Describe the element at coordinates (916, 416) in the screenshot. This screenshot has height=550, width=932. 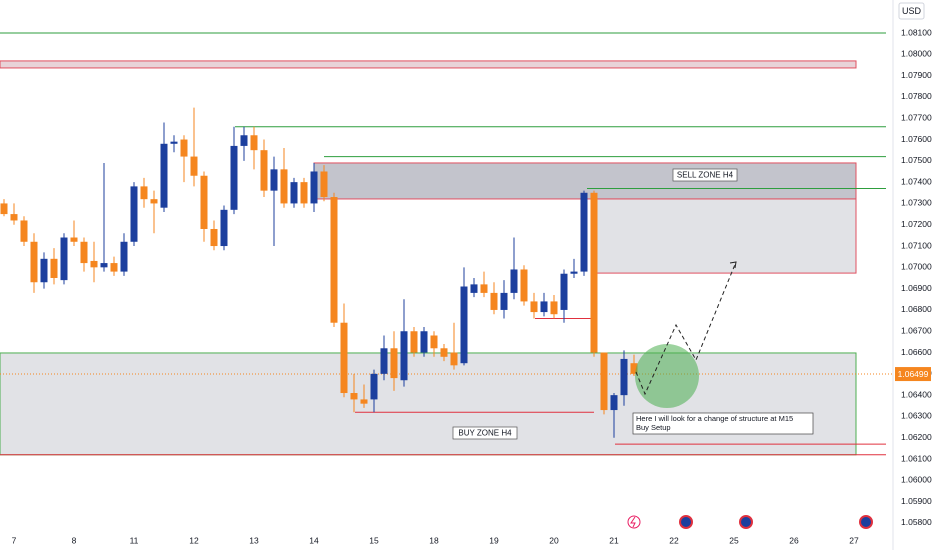
I see `y-tick-label: 1.06300` at that location.